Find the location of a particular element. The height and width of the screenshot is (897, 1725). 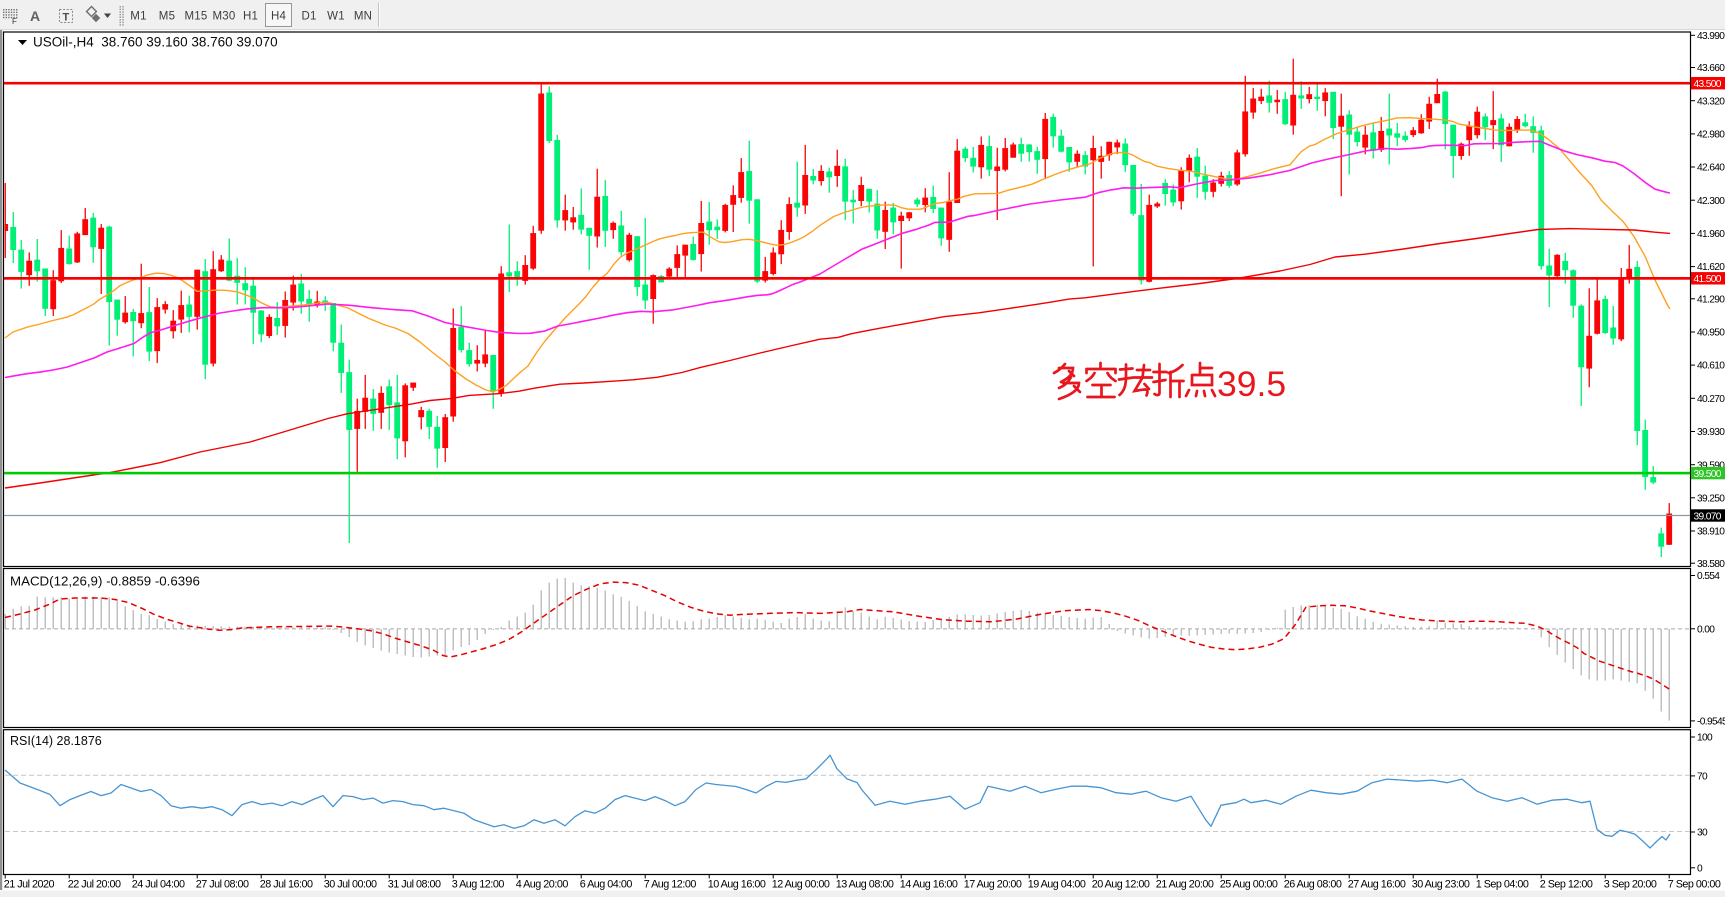

svg-text: 39.250 is located at coordinates (1711, 498).